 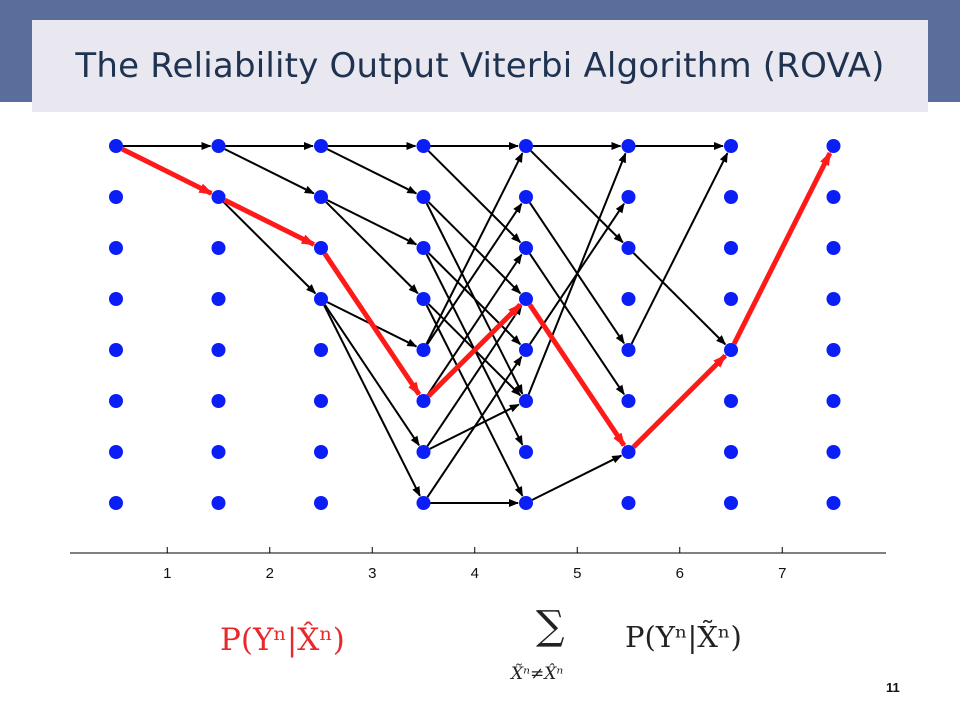 What do you see at coordinates (577, 573) in the screenshot?
I see `axis-tick-label: 5` at bounding box center [577, 573].